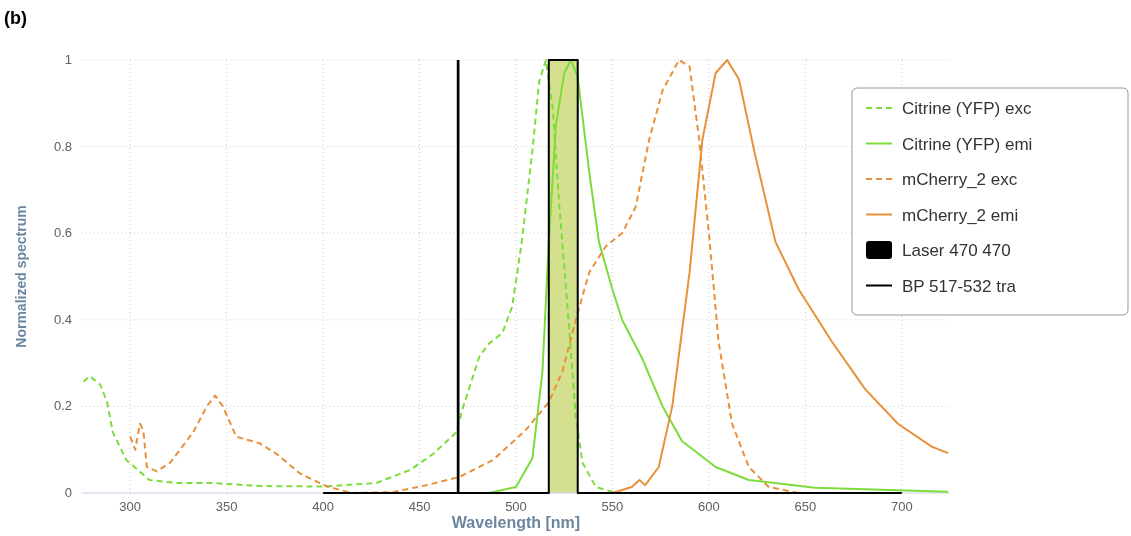 The image size is (1131, 536). Describe the element at coordinates (960, 179) in the screenshot. I see `legend-label: mCherry_2 exc` at that location.